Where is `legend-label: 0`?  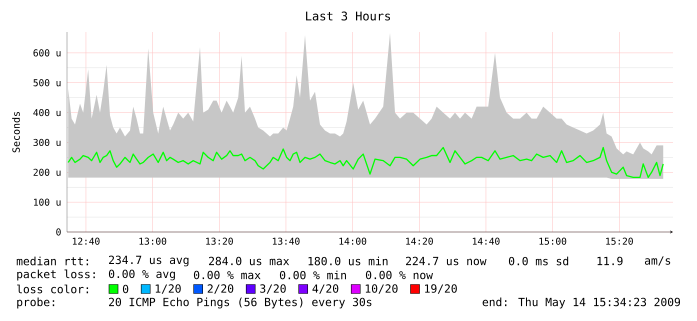 legend-label: 0 is located at coordinates (125, 289).